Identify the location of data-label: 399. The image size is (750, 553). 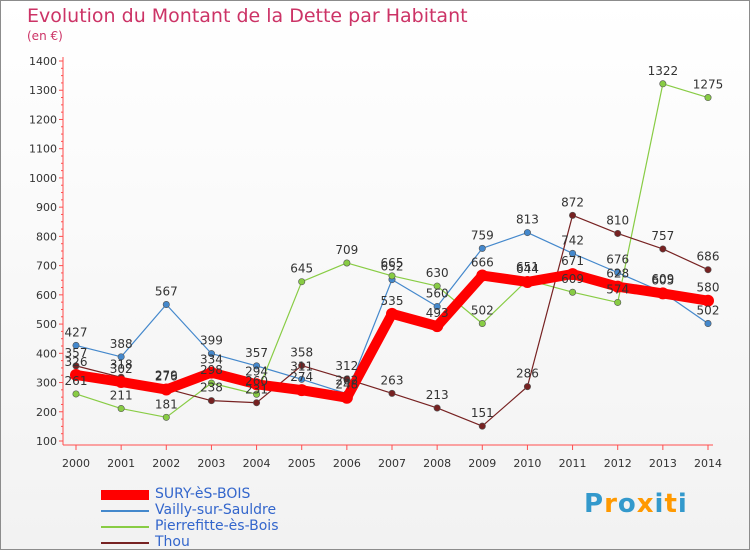
(211, 341).